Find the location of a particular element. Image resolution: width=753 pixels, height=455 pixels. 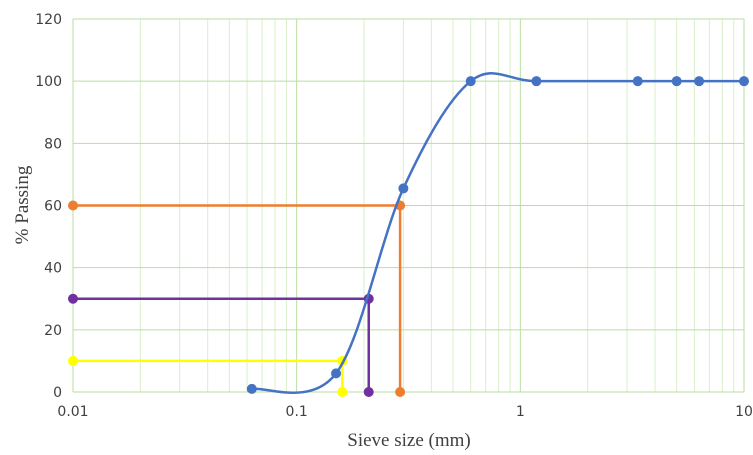

x-tick-label: 10 is located at coordinates (744, 412).